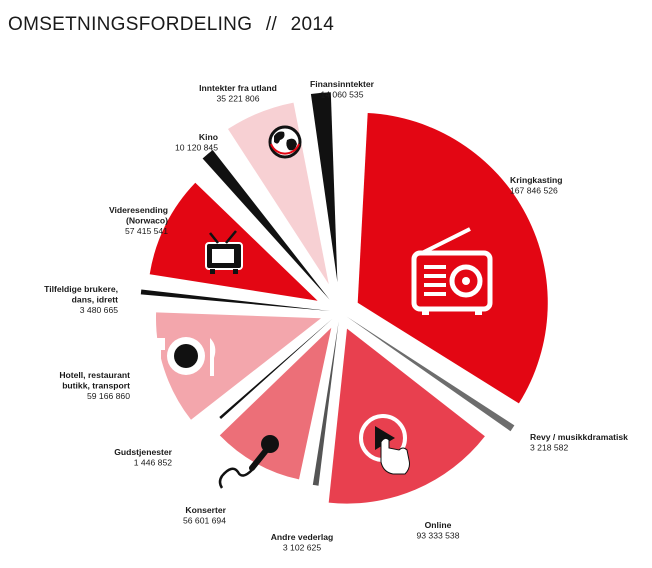 The width and height of the screenshot is (652, 568). I want to click on slice-label-kringkasting: Kringkasting 167 846 526, so click(536, 185).